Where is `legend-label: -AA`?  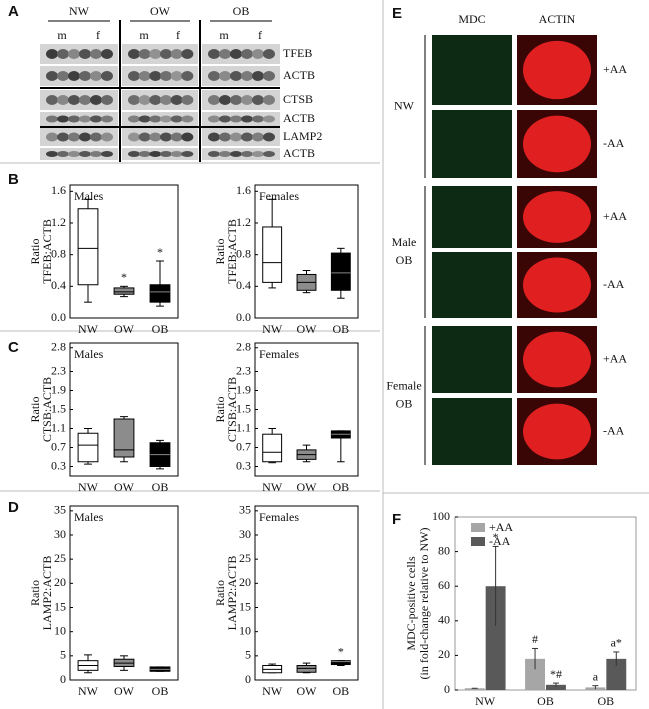 legend-label: -AA is located at coordinates (500, 541).